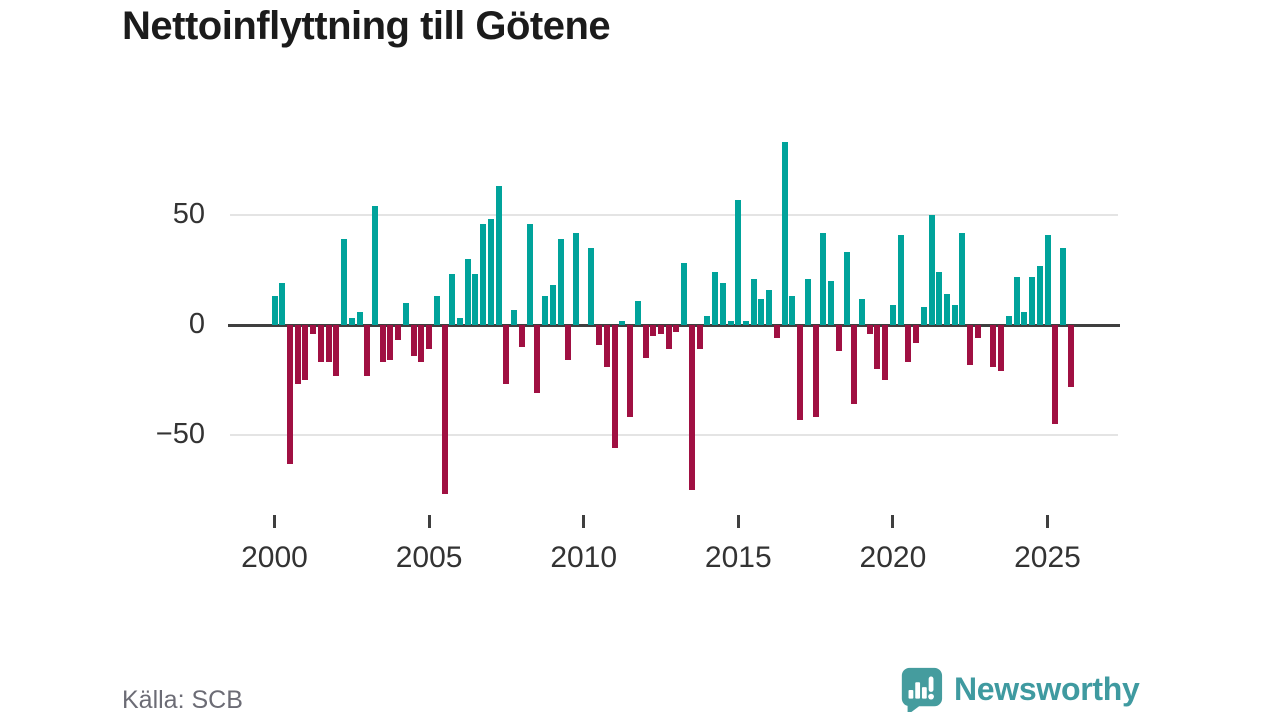 The image size is (1280, 720). What do you see at coordinates (922, 689) in the screenshot?
I see `newsworthy-bubble-icon` at bounding box center [922, 689].